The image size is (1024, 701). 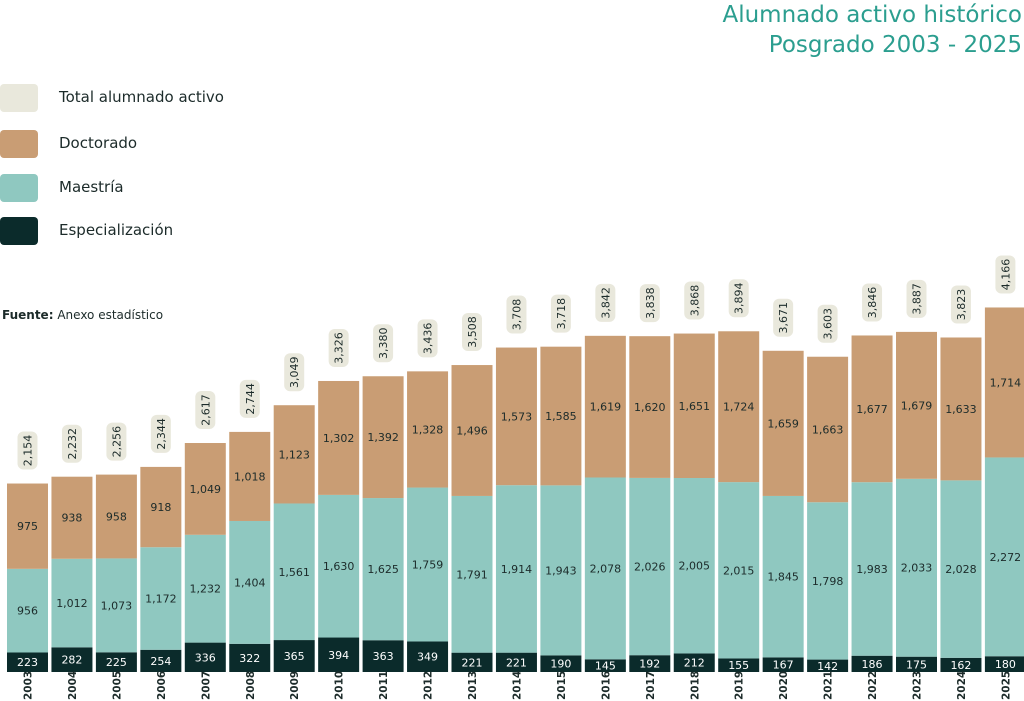 I want to click on bar-doctorado-2011, so click(x=383, y=437).